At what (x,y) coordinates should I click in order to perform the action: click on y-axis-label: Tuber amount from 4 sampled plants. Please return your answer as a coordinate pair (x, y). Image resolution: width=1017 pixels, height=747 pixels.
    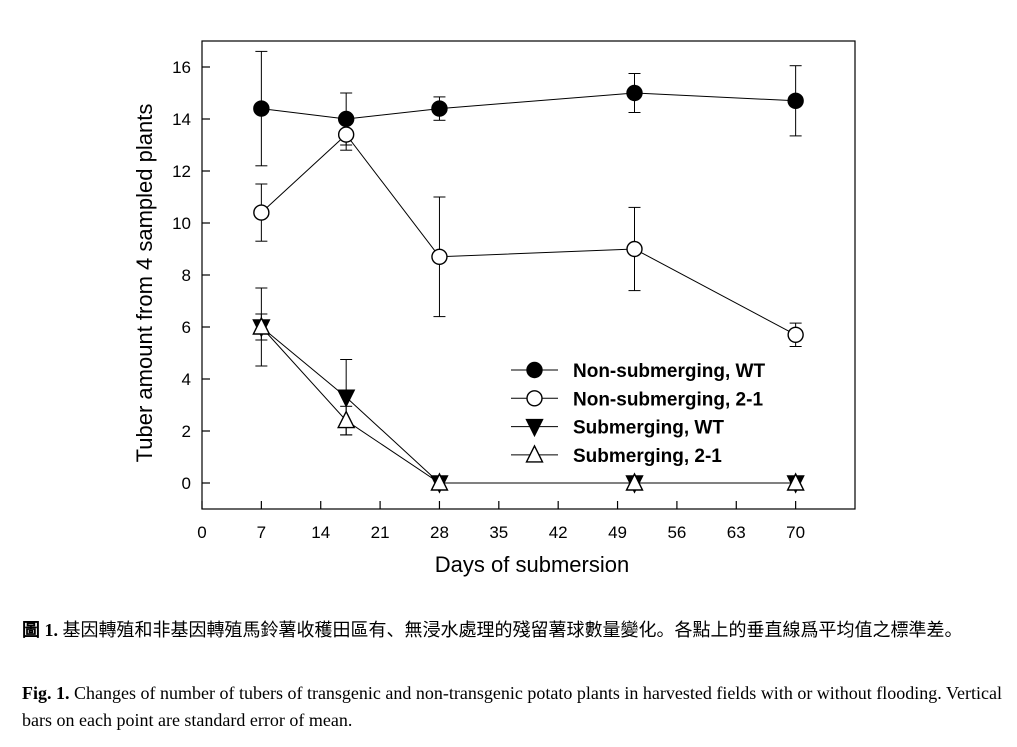
    Looking at the image, I should click on (144, 283).